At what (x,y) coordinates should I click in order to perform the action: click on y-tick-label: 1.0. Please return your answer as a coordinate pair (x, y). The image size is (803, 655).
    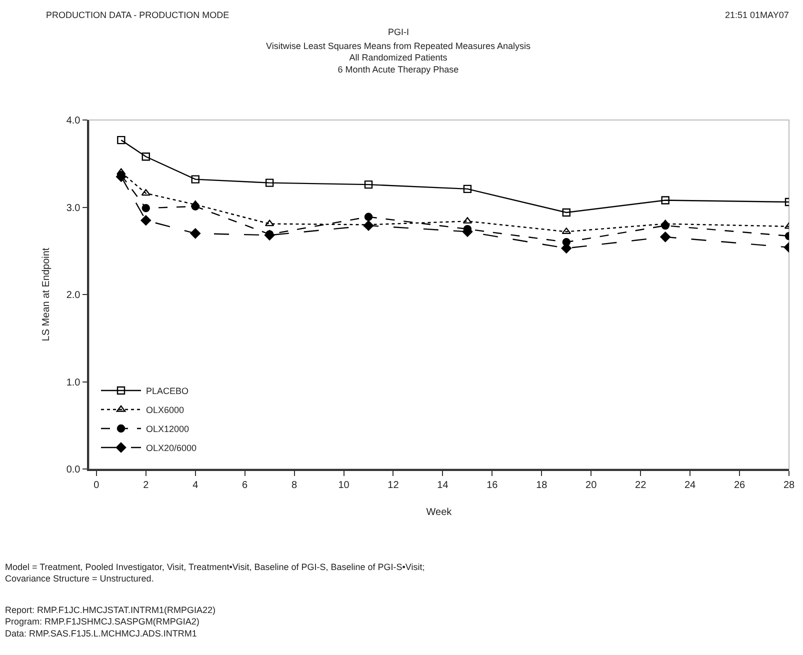
    Looking at the image, I should click on (73, 382).